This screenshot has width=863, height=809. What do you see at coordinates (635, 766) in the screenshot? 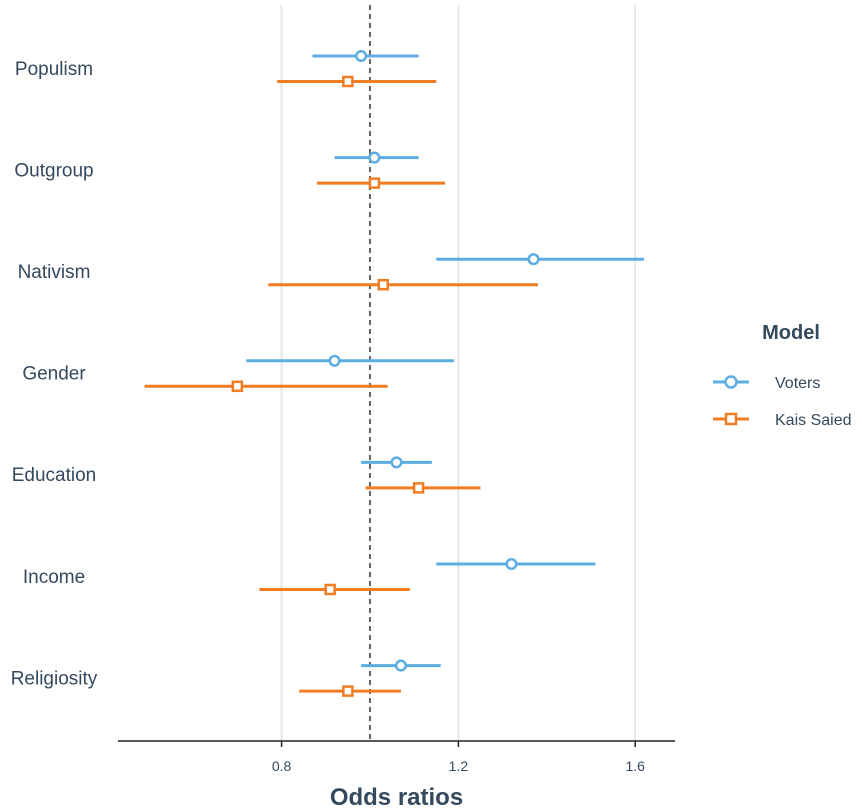
I see `x-tick-label: 1.6` at bounding box center [635, 766].